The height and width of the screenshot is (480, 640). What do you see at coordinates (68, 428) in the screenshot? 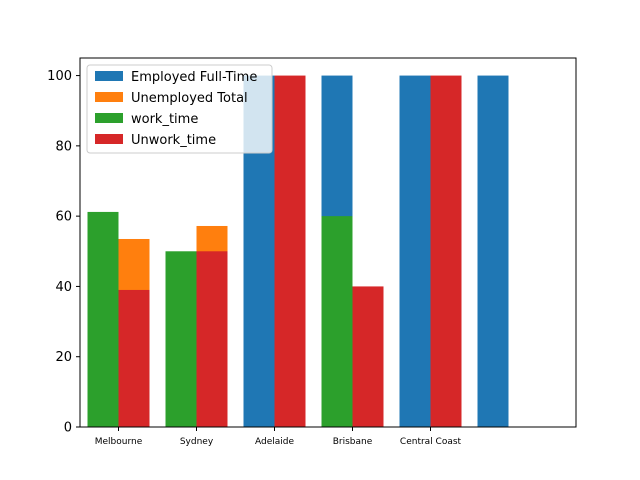
I see `y-tick-label: 0` at bounding box center [68, 428].